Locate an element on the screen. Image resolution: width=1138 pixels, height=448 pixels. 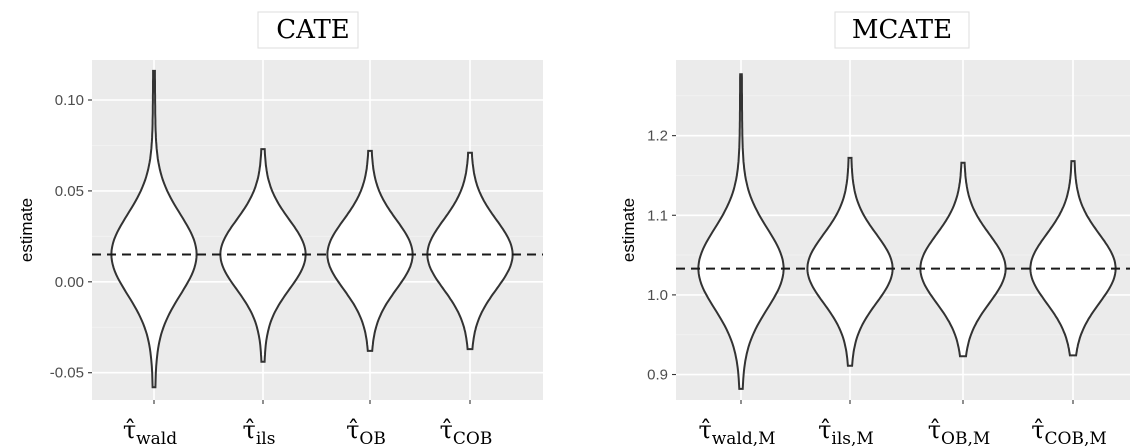
panel-title: CATE is located at coordinates (313, 30).